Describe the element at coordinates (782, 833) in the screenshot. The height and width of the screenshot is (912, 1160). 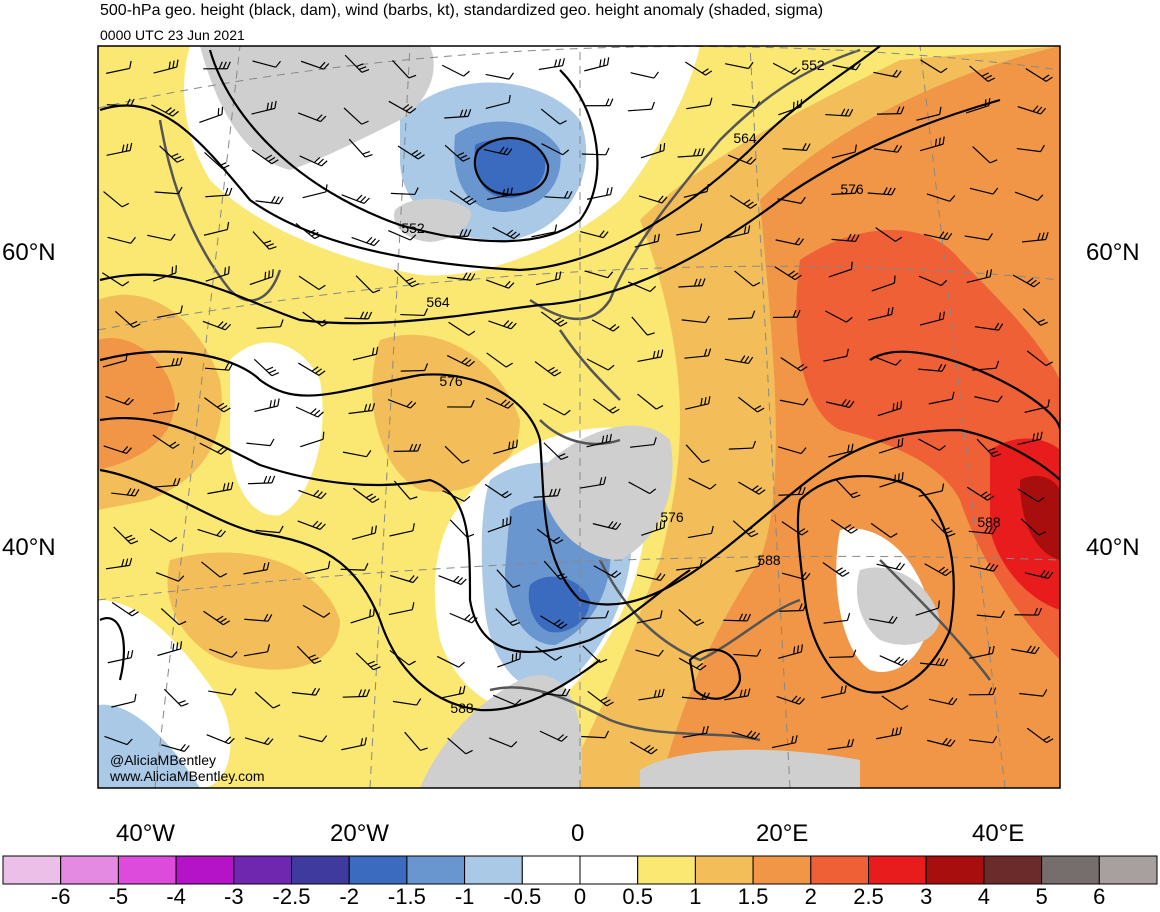
I see `lon-label-20e: 20°E` at that location.